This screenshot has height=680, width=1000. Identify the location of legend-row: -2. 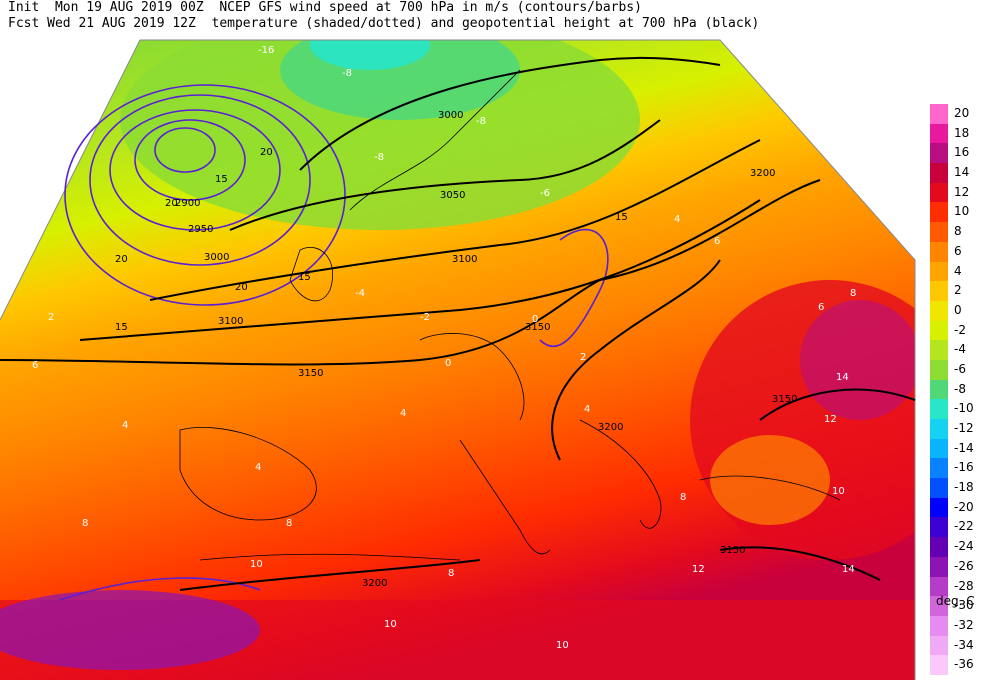
(964, 330).